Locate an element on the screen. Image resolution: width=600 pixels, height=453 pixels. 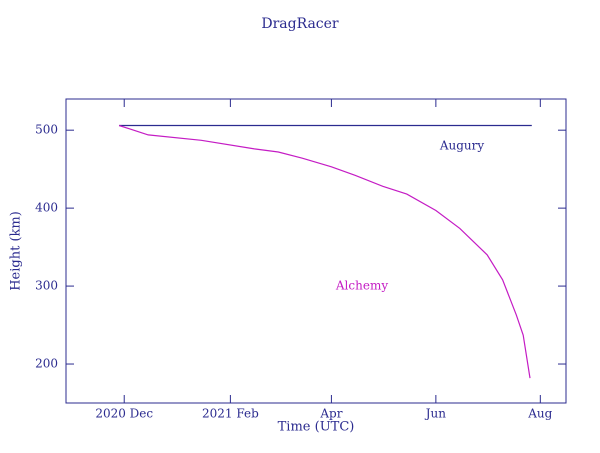
y-tick-label: 500 is located at coordinates (46, 130).